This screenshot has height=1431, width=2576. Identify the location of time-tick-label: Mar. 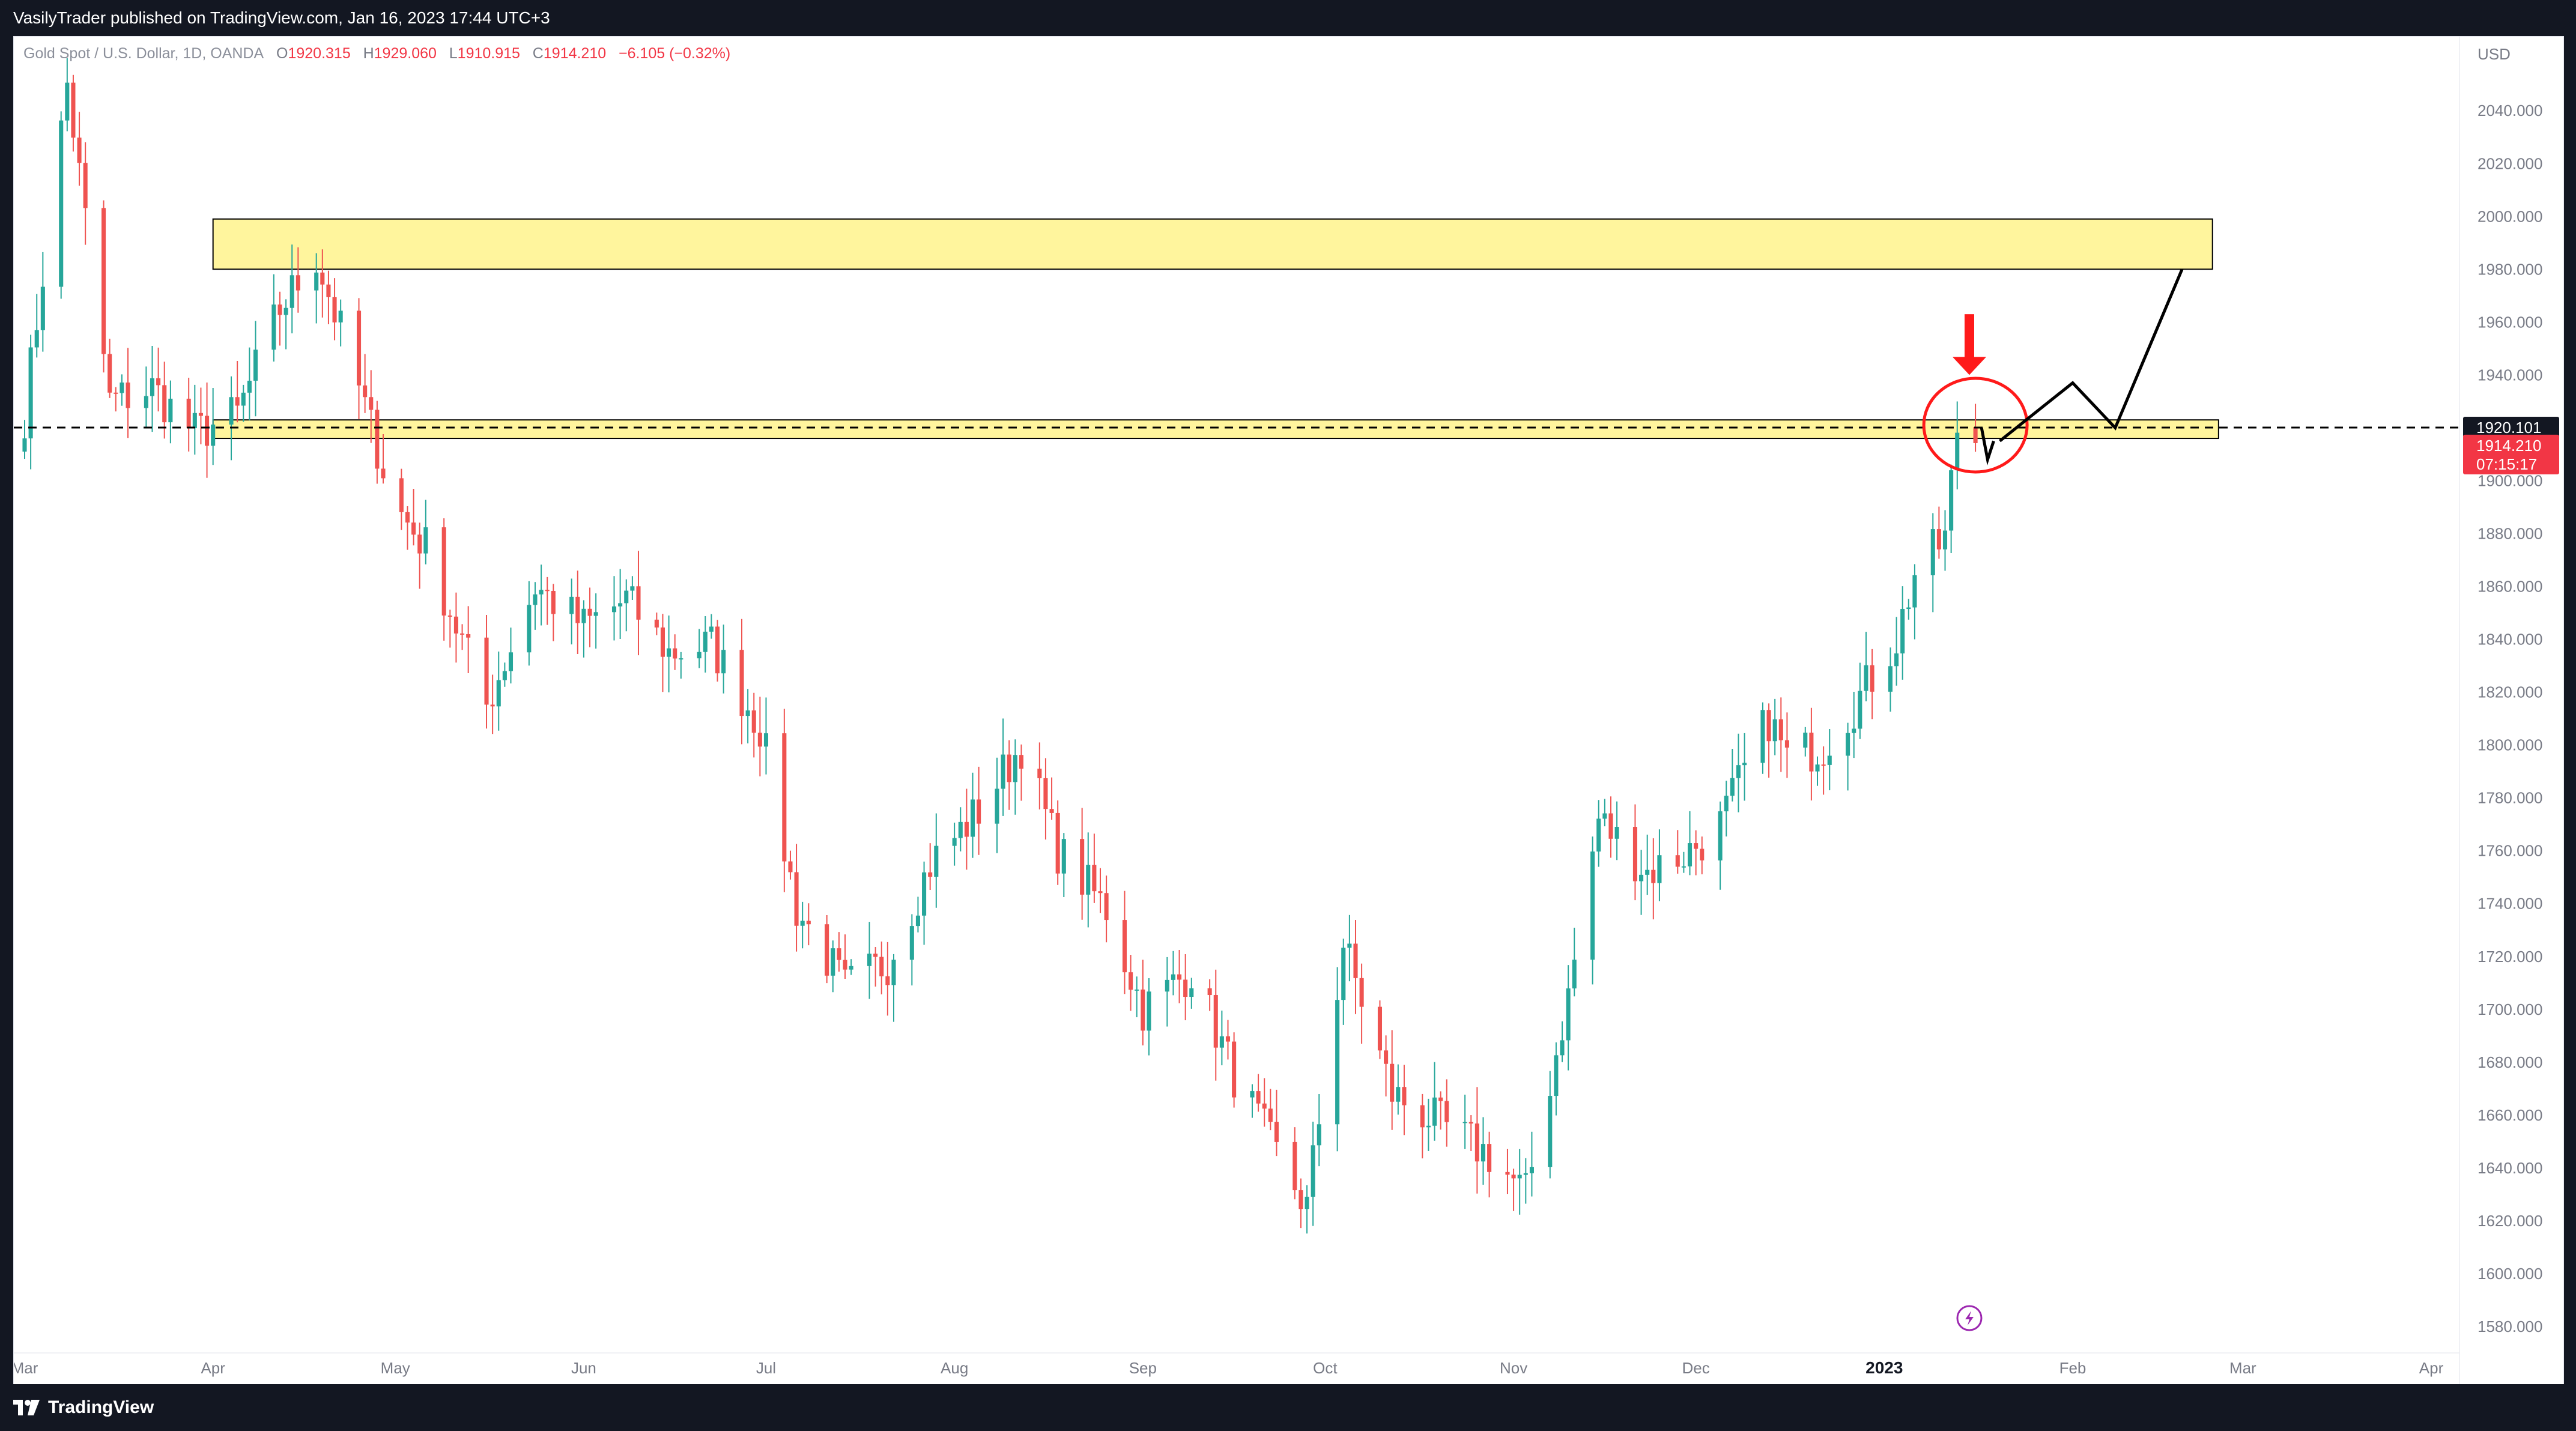
(26, 1368).